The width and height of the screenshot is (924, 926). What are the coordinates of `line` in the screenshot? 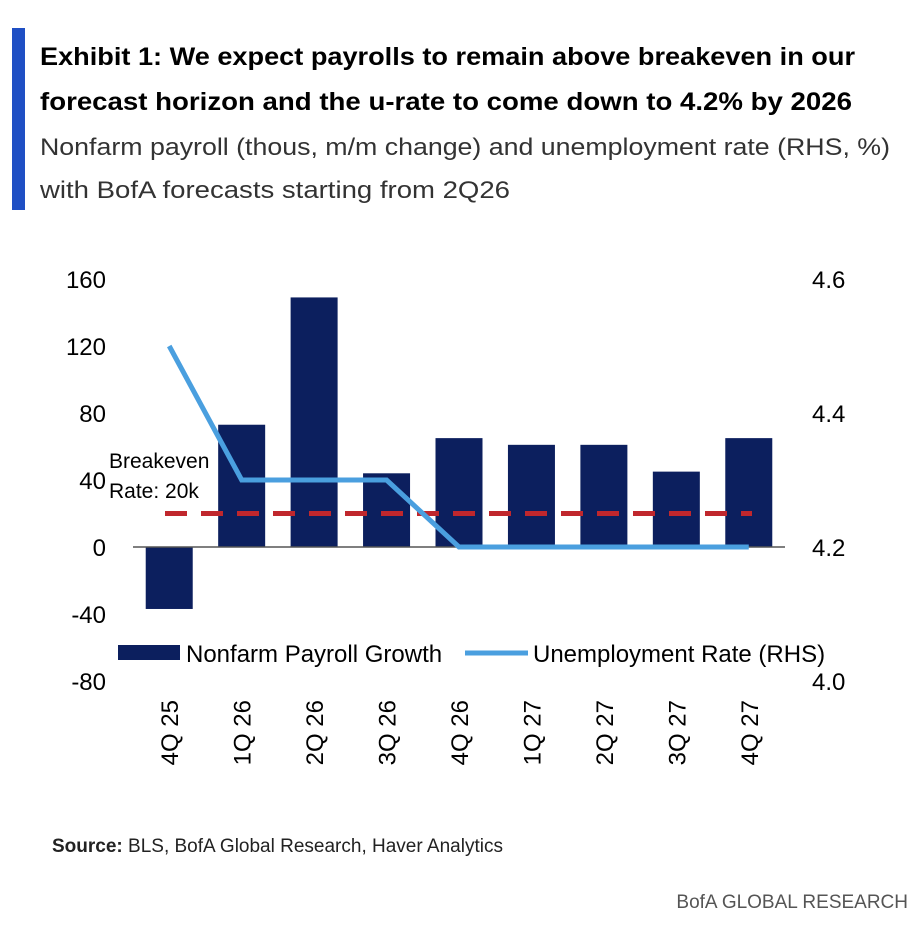 It's located at (458, 447).